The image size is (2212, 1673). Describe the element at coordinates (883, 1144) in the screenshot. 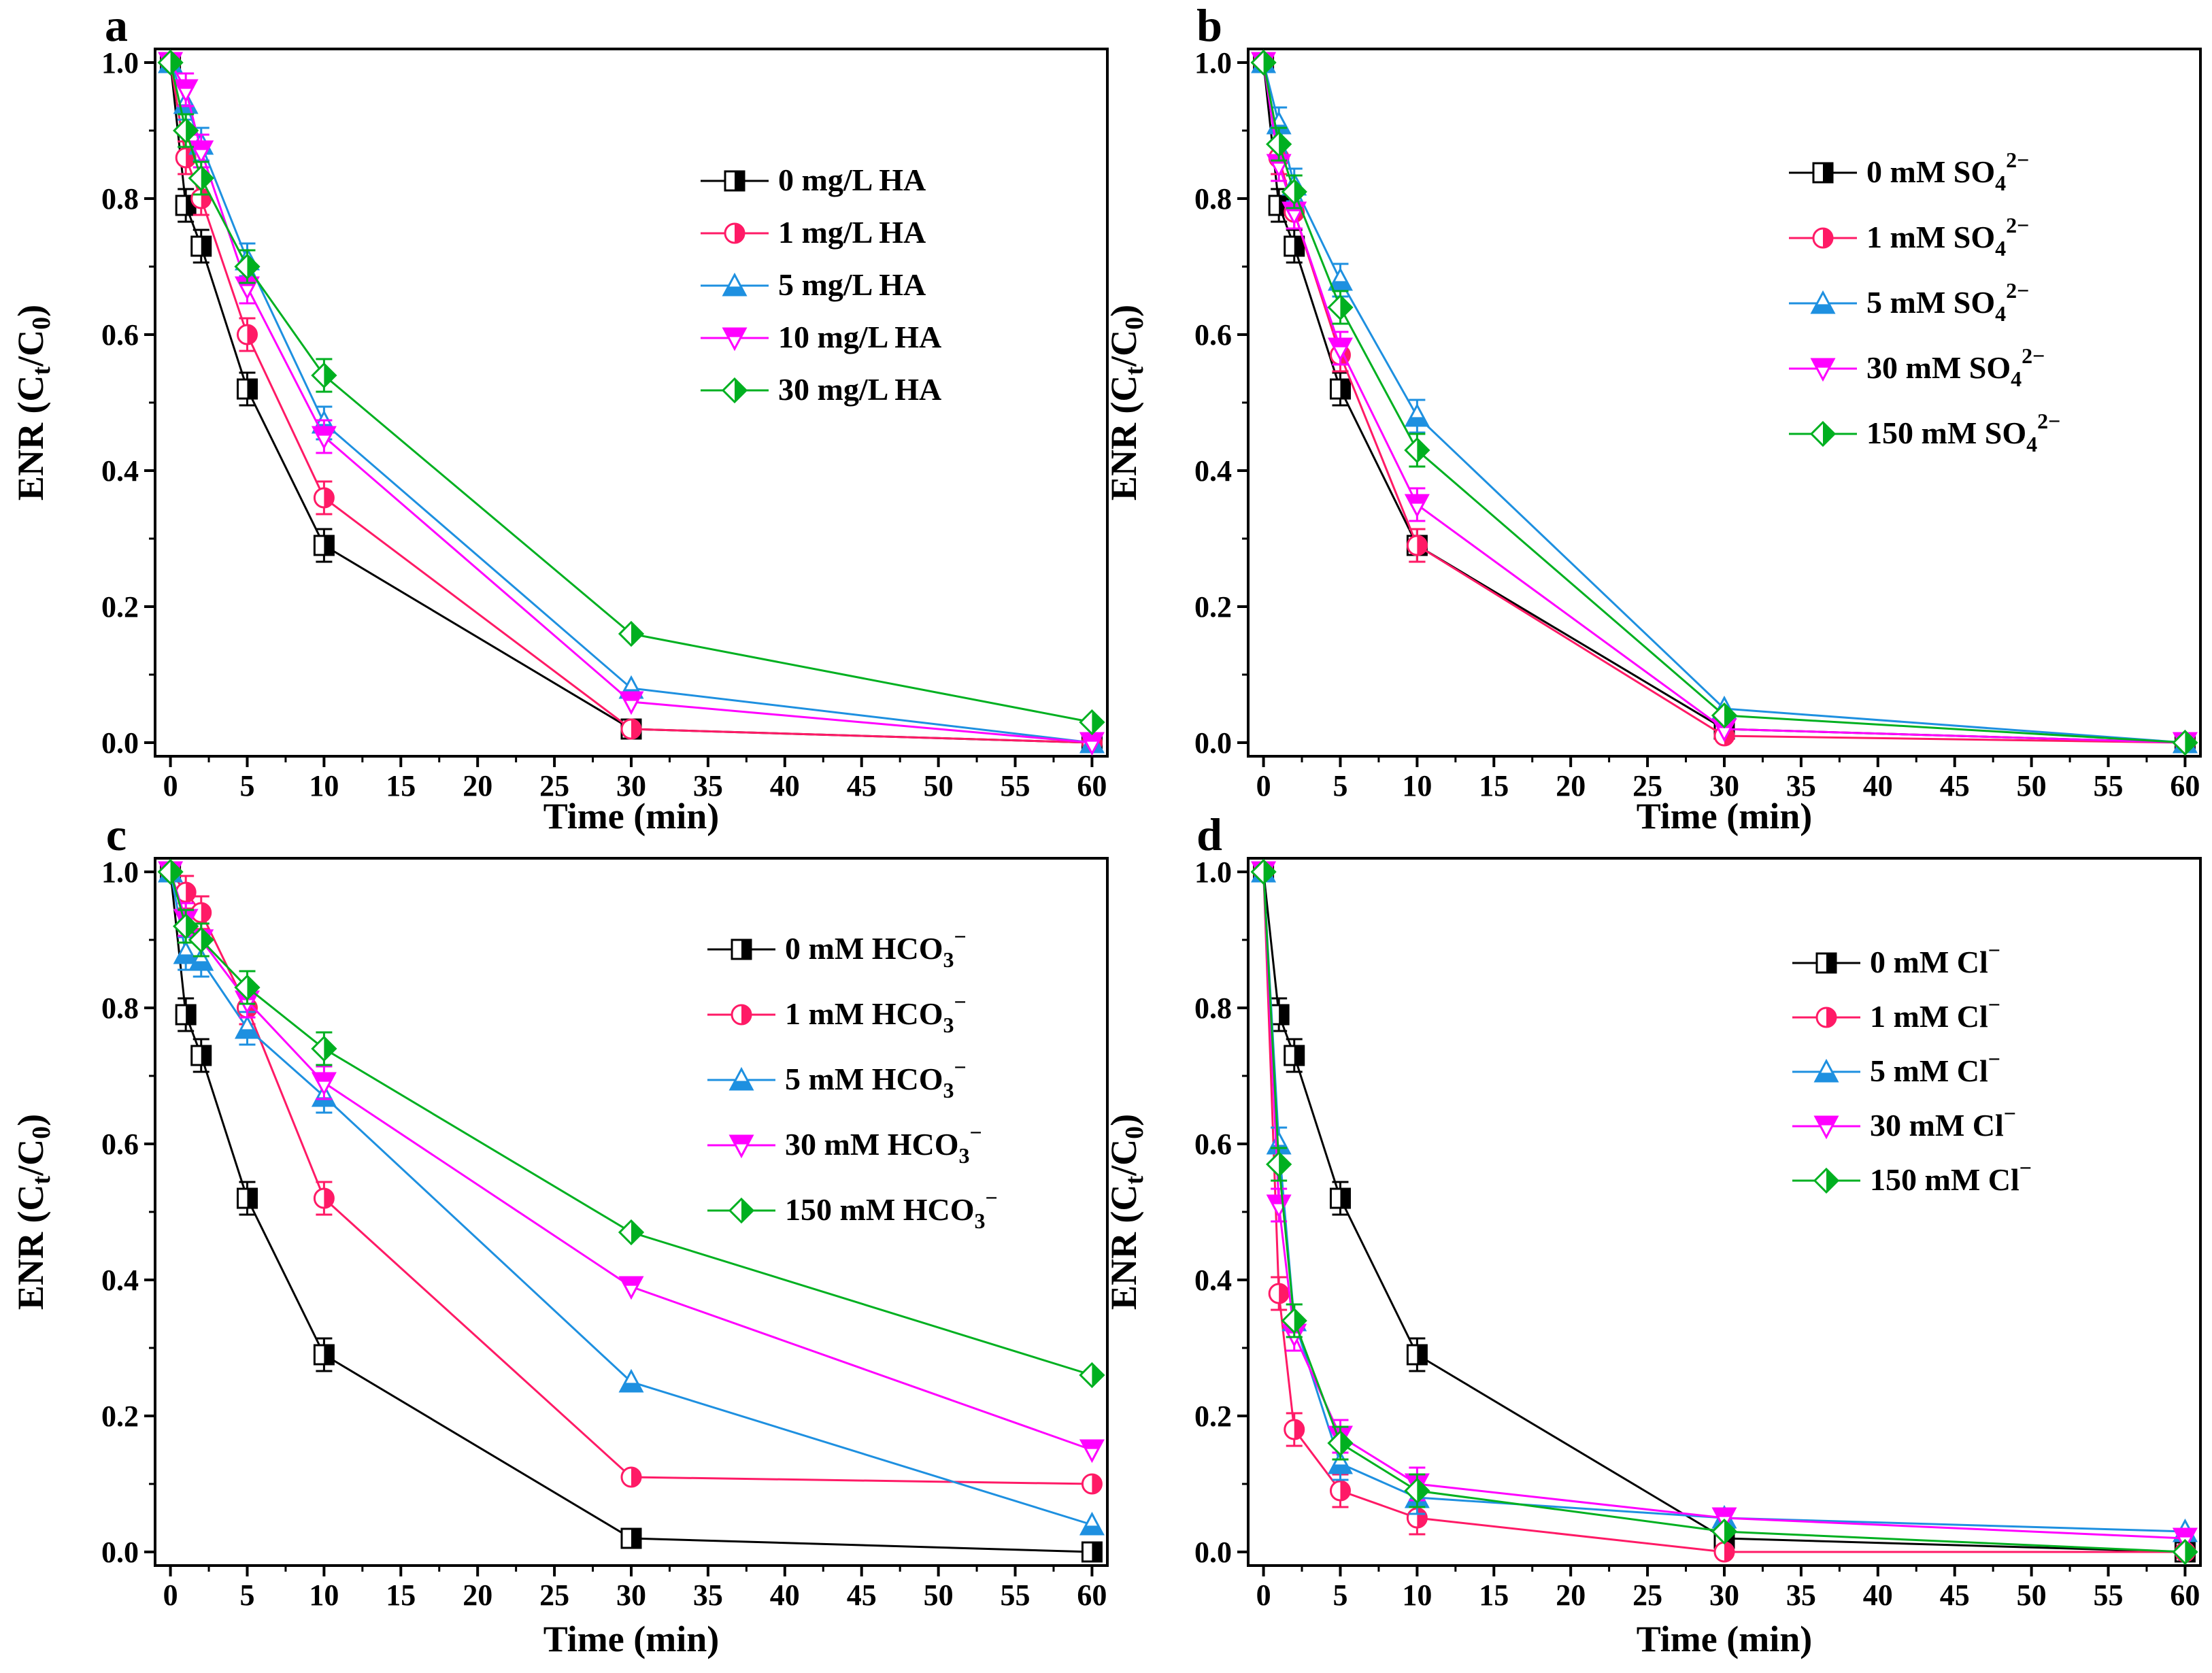

I see `legend-label: 30 mM HCO3−` at that location.